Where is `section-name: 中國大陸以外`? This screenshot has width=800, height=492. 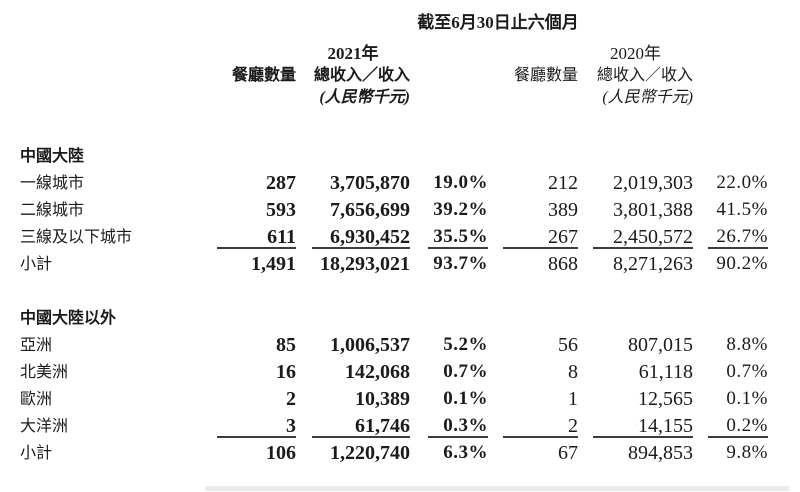 section-name: 中國大陸以外 is located at coordinates (68, 318).